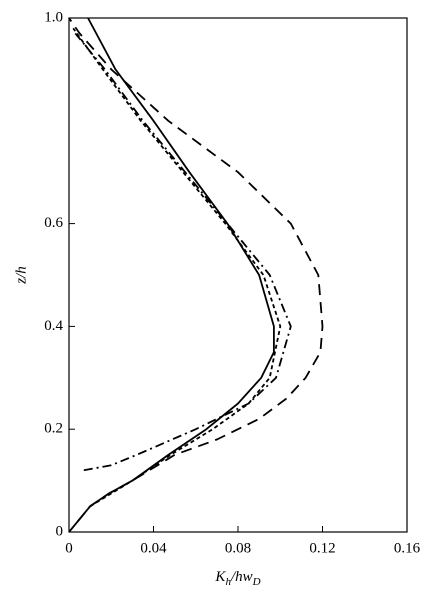 The image size is (443, 600). What do you see at coordinates (153, 548) in the screenshot?
I see `x-tick-label: 0.04` at bounding box center [153, 548].